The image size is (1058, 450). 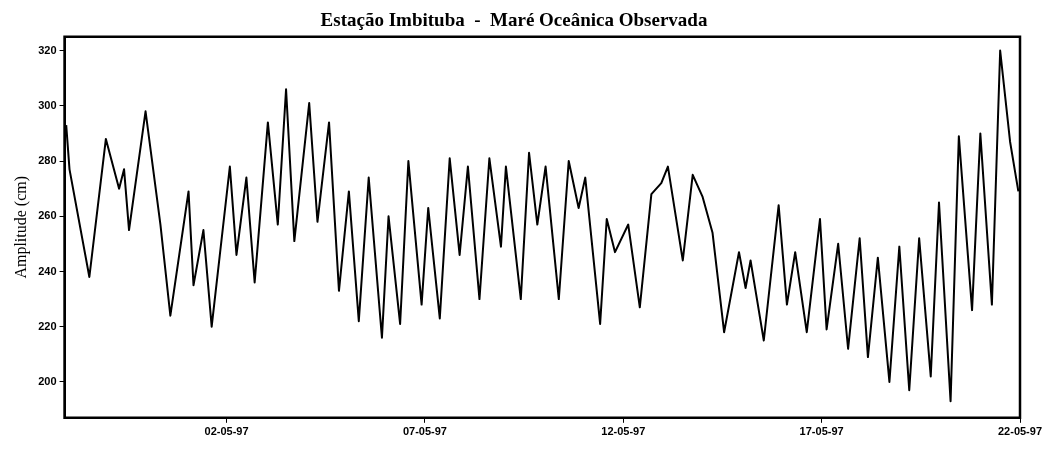 What do you see at coordinates (1020, 431) in the screenshot?
I see `x-tick-label: 22-05-97` at bounding box center [1020, 431].